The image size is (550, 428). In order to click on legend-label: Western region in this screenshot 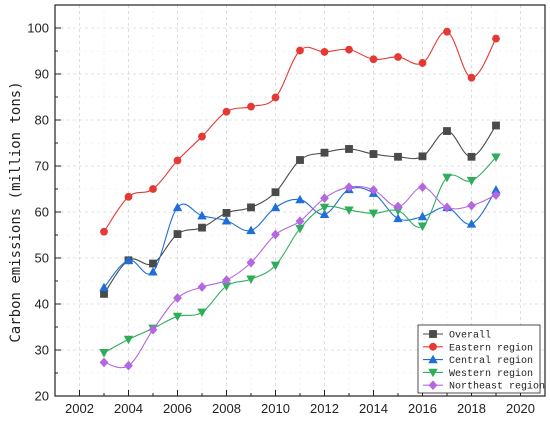, I will do `click(491, 374)`.